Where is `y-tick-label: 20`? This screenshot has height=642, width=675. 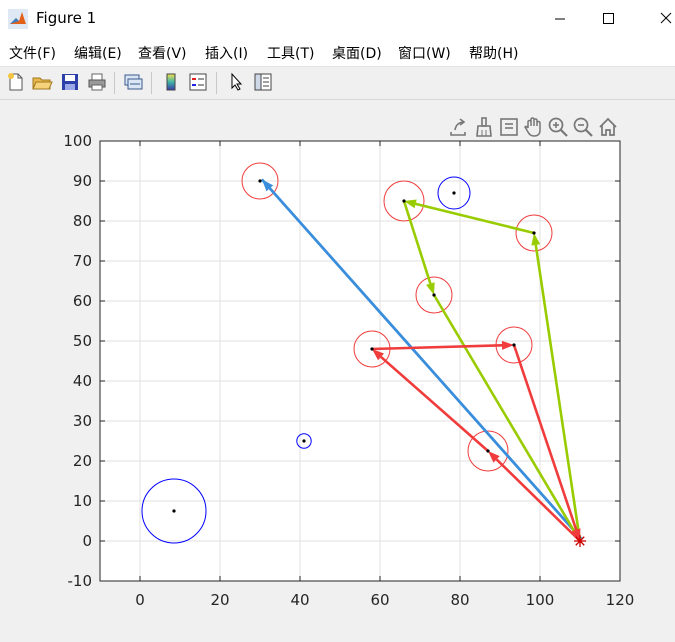 y-tick-label: 20 is located at coordinates (82, 461).